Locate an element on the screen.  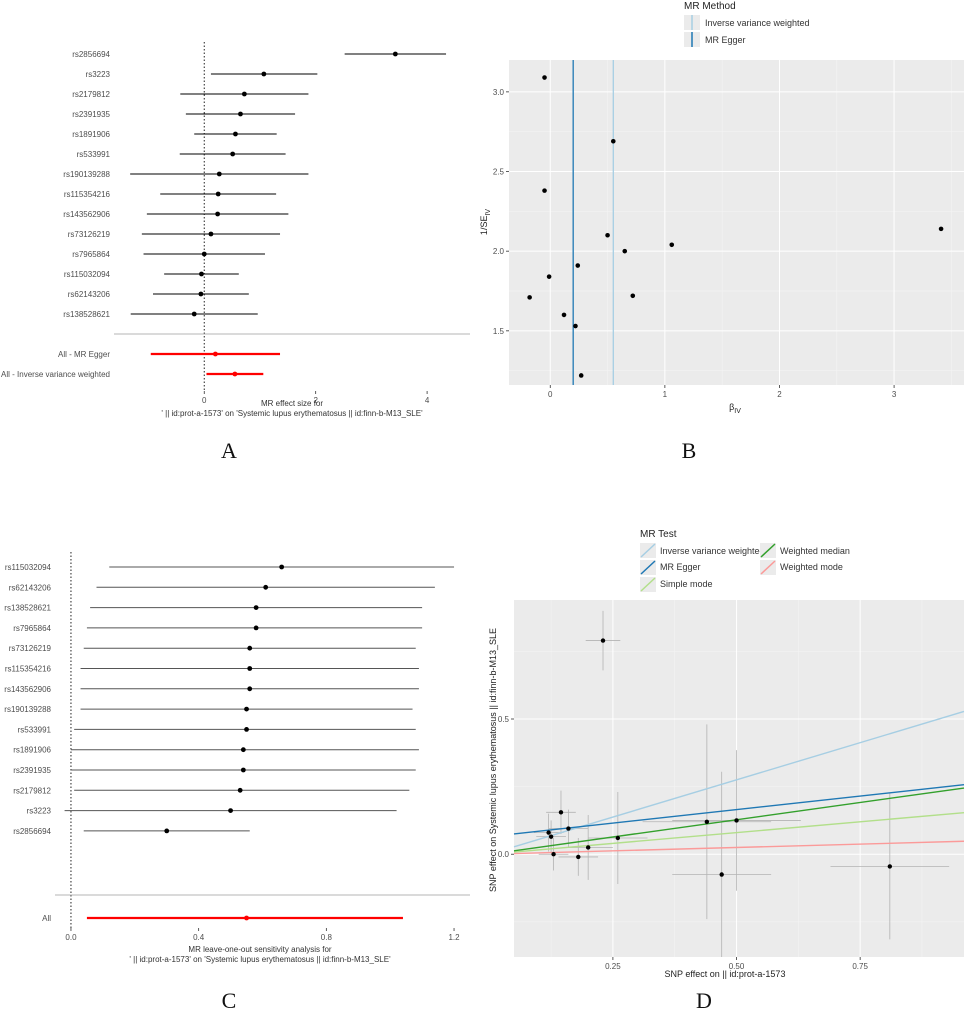
panel-c-snp-label: rs73126219 is located at coordinates (30, 648).